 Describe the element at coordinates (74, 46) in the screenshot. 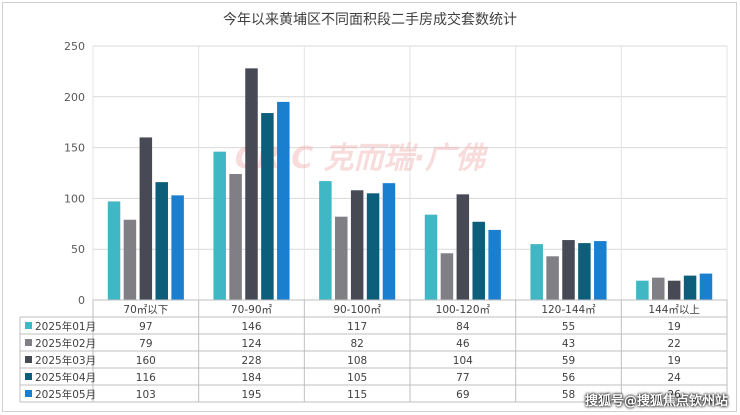

I see `y-tick-label: 250` at that location.